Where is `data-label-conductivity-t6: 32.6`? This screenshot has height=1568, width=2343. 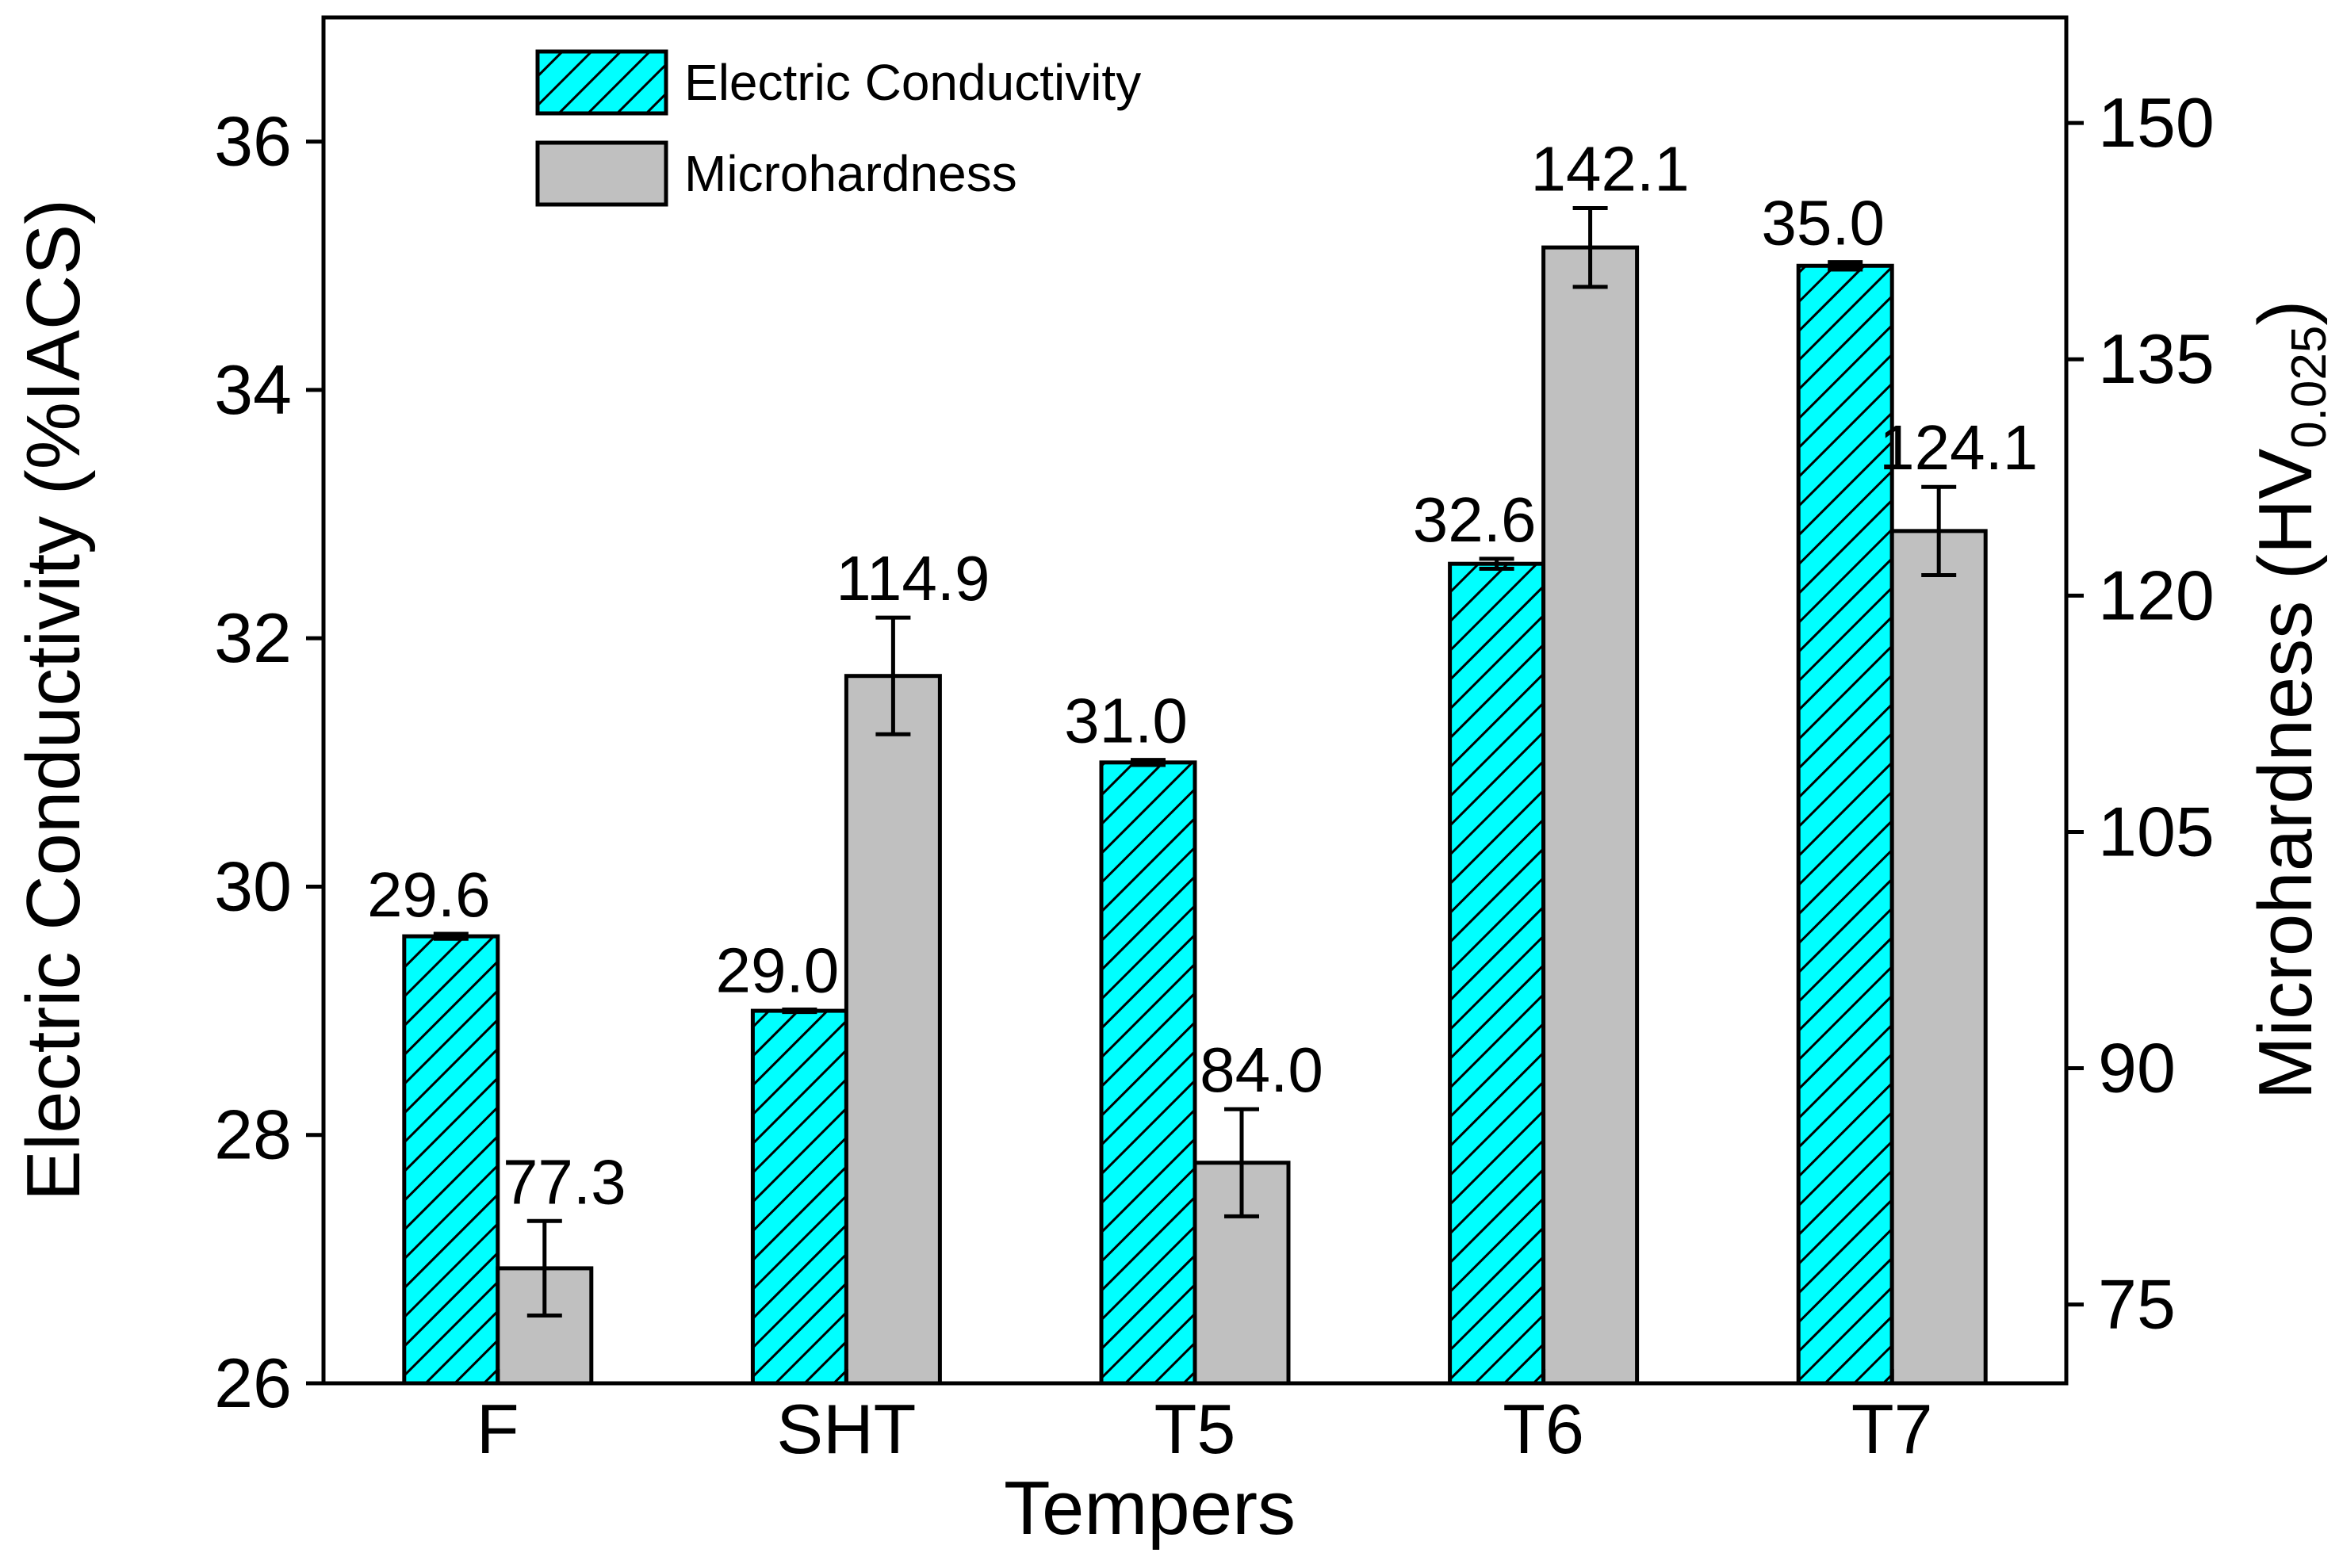 data-label-conductivity-t6: 32.6 is located at coordinates (1475, 519).